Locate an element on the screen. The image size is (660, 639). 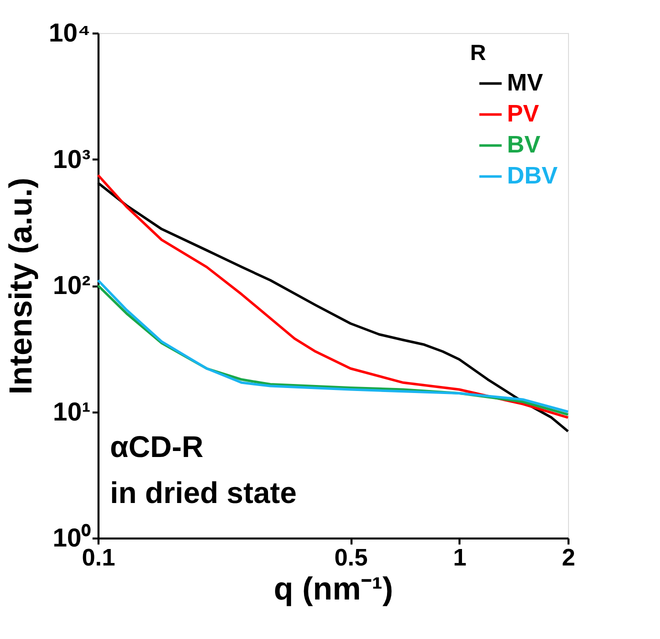
x-tick-label: 0.5 is located at coordinates (351, 558).